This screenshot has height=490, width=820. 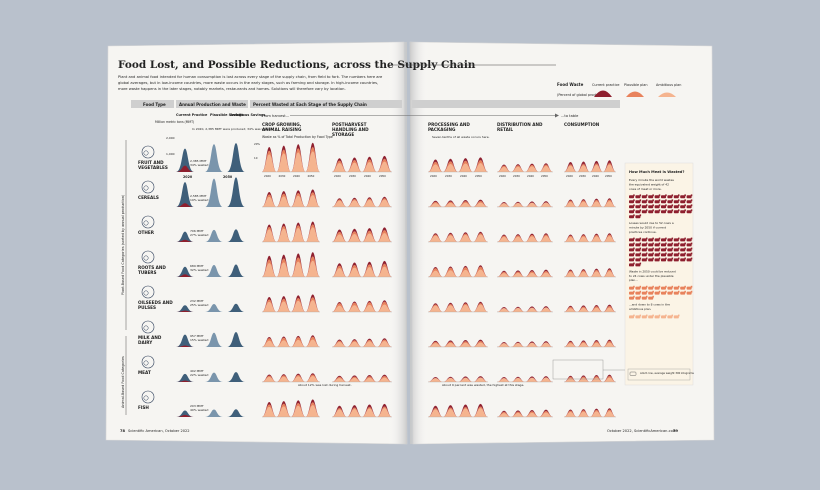 What do you see at coordinates (146, 398) in the screenshot?
I see `category-icon-detail` at bounding box center [146, 398].